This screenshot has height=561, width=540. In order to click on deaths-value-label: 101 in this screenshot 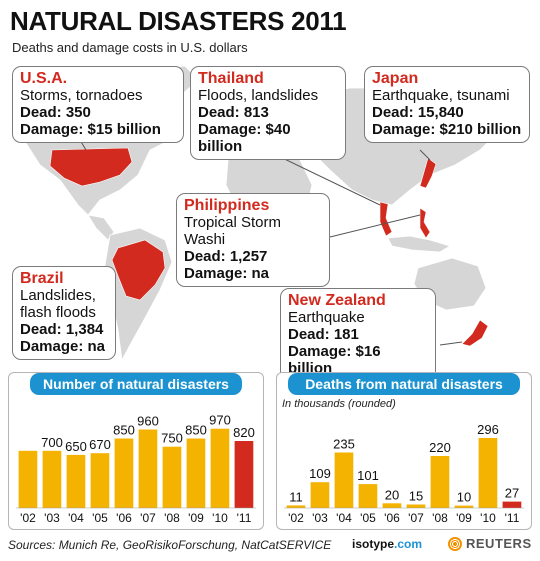, I will do `click(368, 475)`.